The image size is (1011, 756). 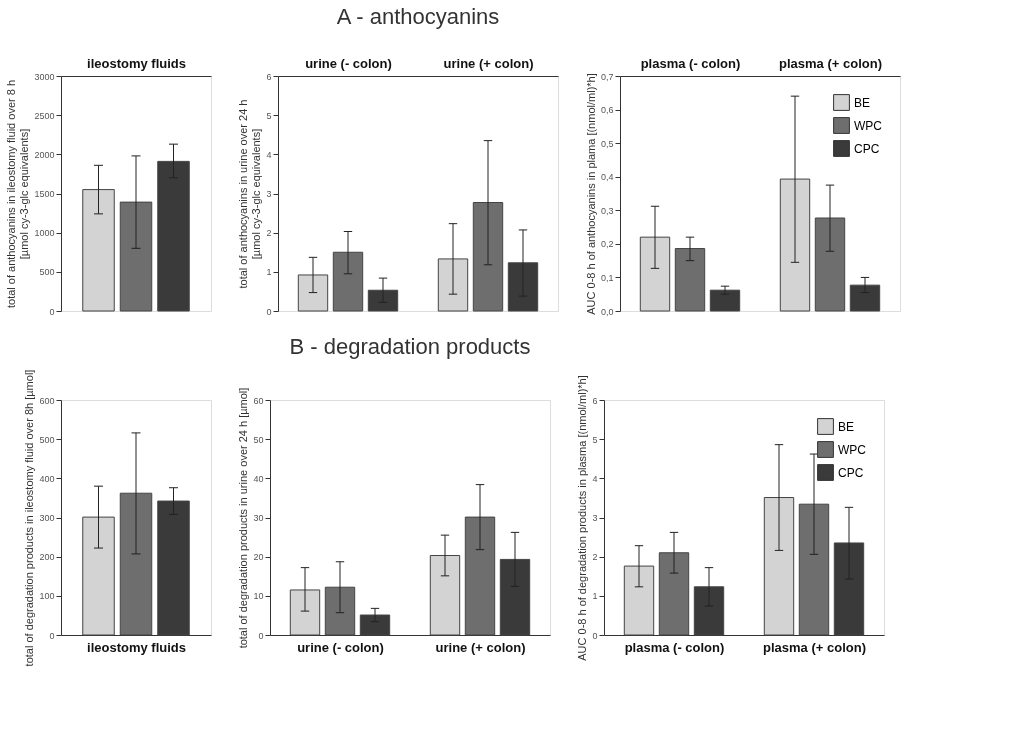 I want to click on y-axis-title: total of degradation products in ileostomy fluid over 8h [µmol], so click(x=29, y=518).